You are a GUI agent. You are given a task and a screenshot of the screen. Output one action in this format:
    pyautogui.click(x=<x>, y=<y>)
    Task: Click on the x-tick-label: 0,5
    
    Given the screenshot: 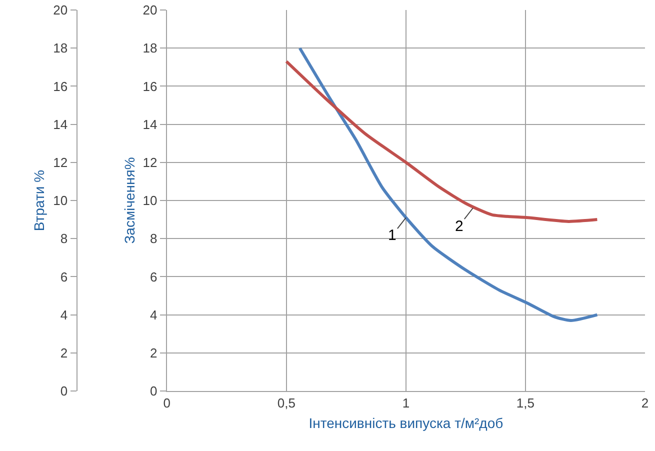 What is the action you would take?
    pyautogui.click(x=286, y=403)
    